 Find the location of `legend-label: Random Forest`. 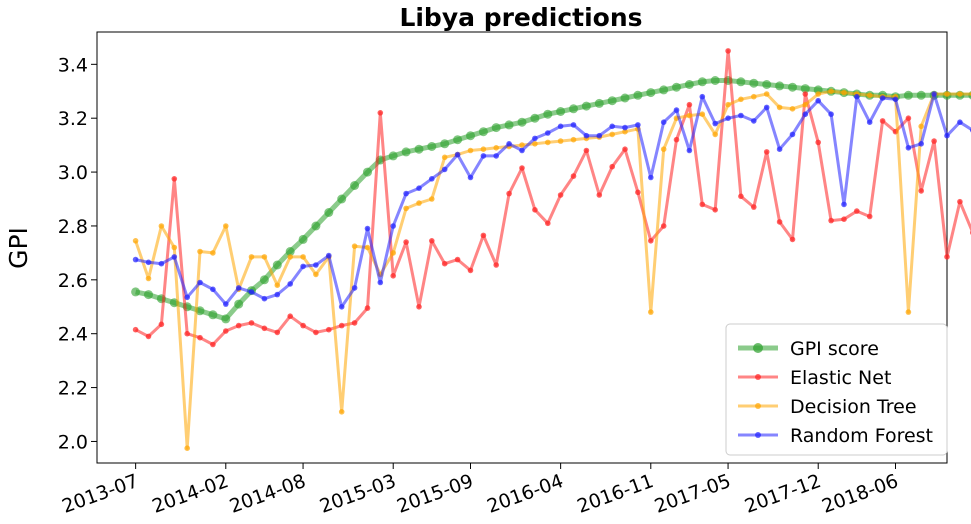

legend-label: Random Forest is located at coordinates (861, 436).